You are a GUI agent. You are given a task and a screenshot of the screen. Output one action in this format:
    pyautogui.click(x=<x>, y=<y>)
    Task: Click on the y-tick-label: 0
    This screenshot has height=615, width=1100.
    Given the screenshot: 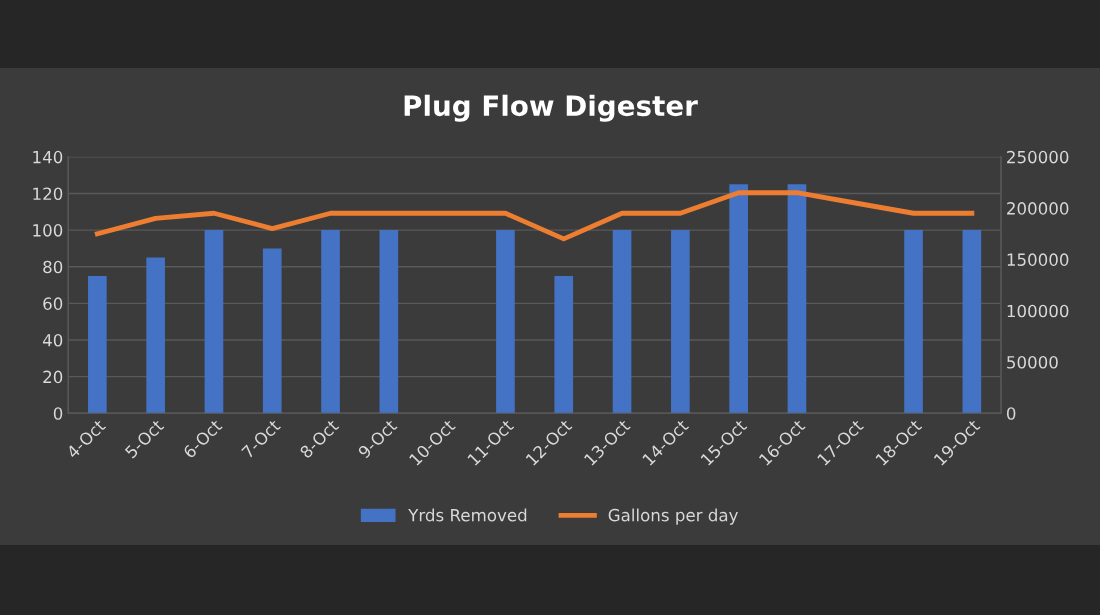 What is the action you would take?
    pyautogui.click(x=58, y=413)
    